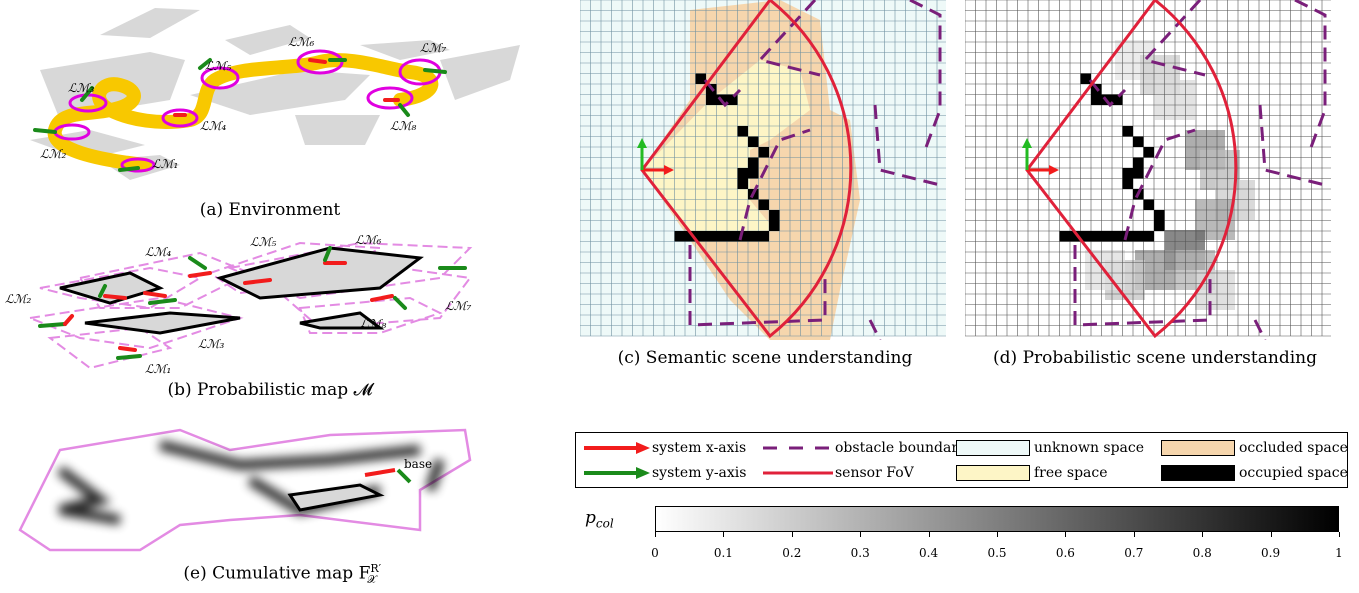  What do you see at coordinates (158, 252) in the screenshot?
I see `map-lm4-label: ℒℳ₄` at bounding box center [158, 252].